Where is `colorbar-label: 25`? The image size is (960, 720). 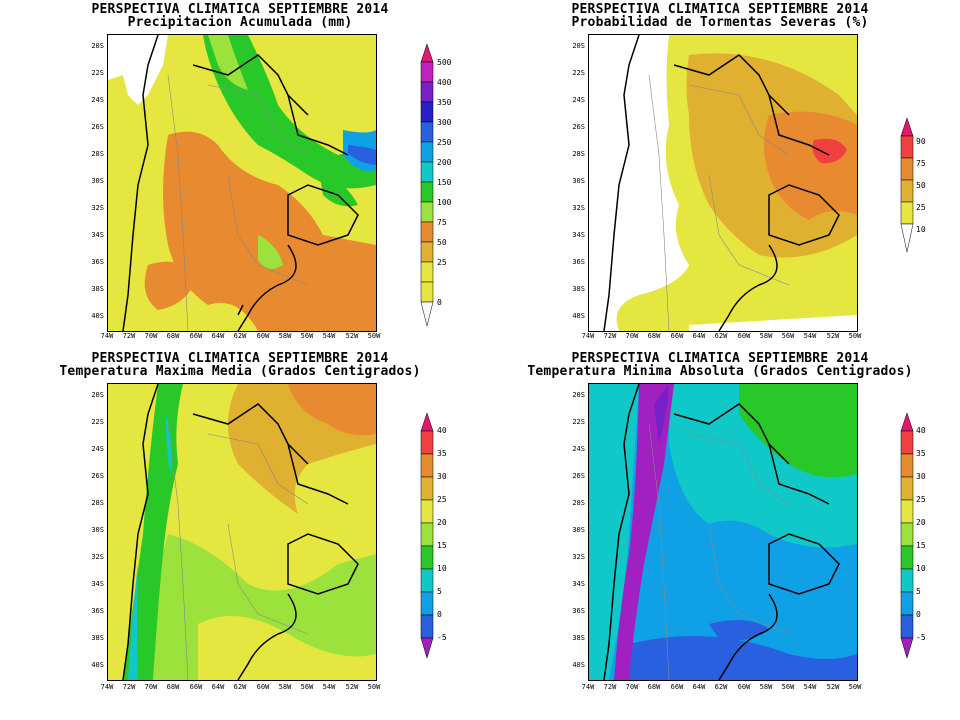 colorbar-label: 25 is located at coordinates (921, 499).